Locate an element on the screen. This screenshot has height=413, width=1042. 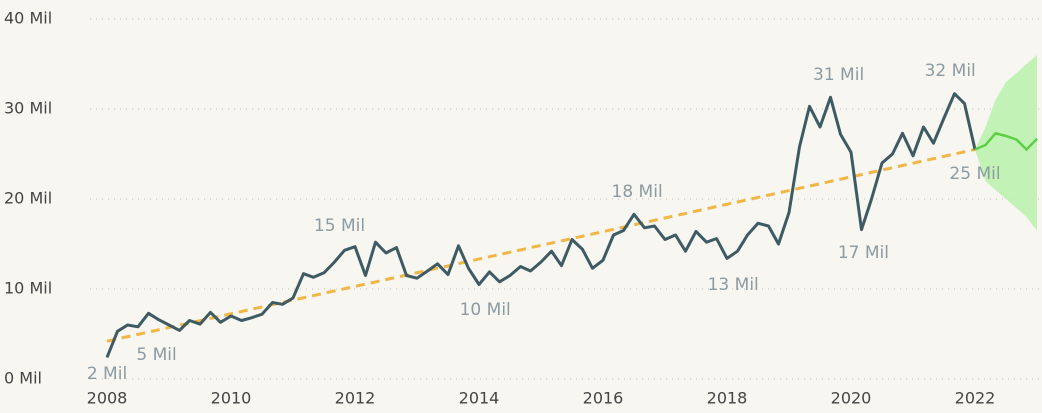
y-tick-label: 40 Mil is located at coordinates (28, 18).